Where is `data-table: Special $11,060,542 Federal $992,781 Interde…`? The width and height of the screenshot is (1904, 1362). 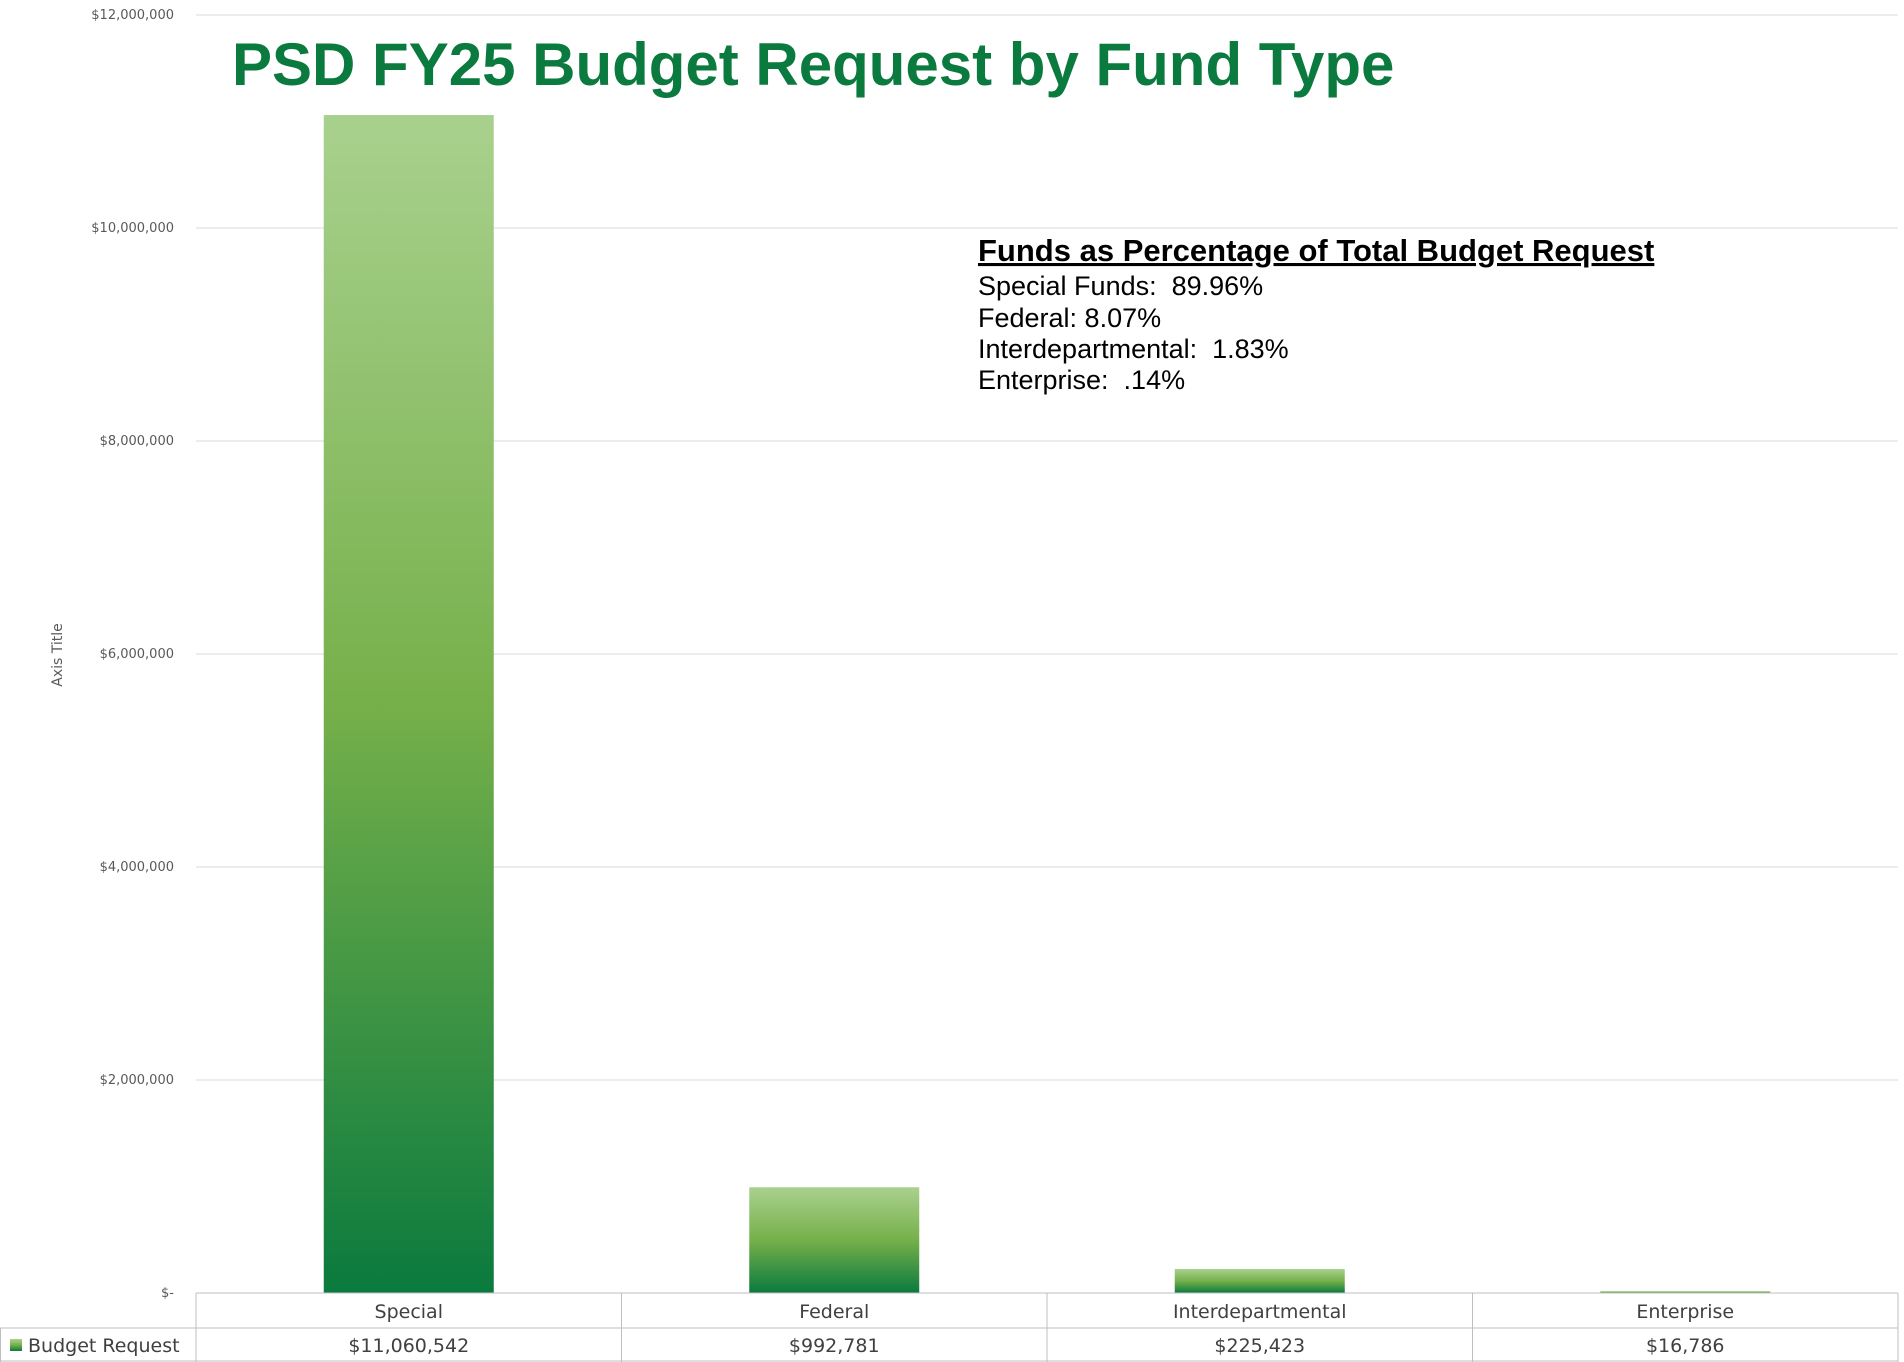 data-table: Special $11,060,542 Federal $992,781 Interde… is located at coordinates (949, 1327).